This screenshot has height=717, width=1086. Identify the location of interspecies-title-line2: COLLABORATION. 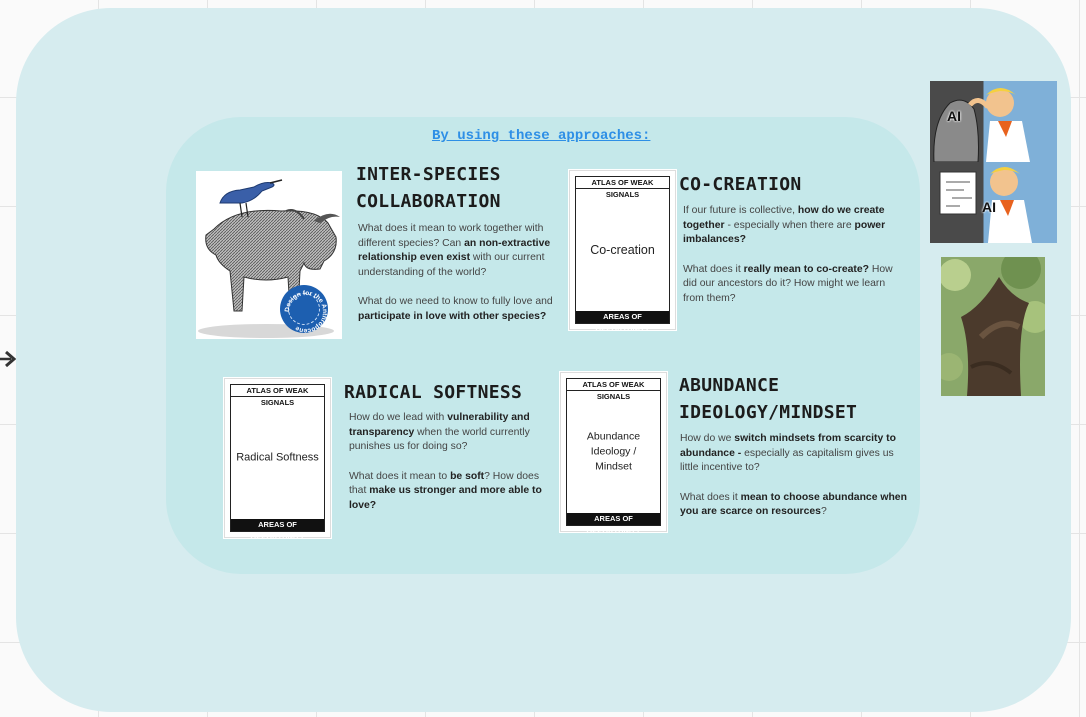
(428, 201).